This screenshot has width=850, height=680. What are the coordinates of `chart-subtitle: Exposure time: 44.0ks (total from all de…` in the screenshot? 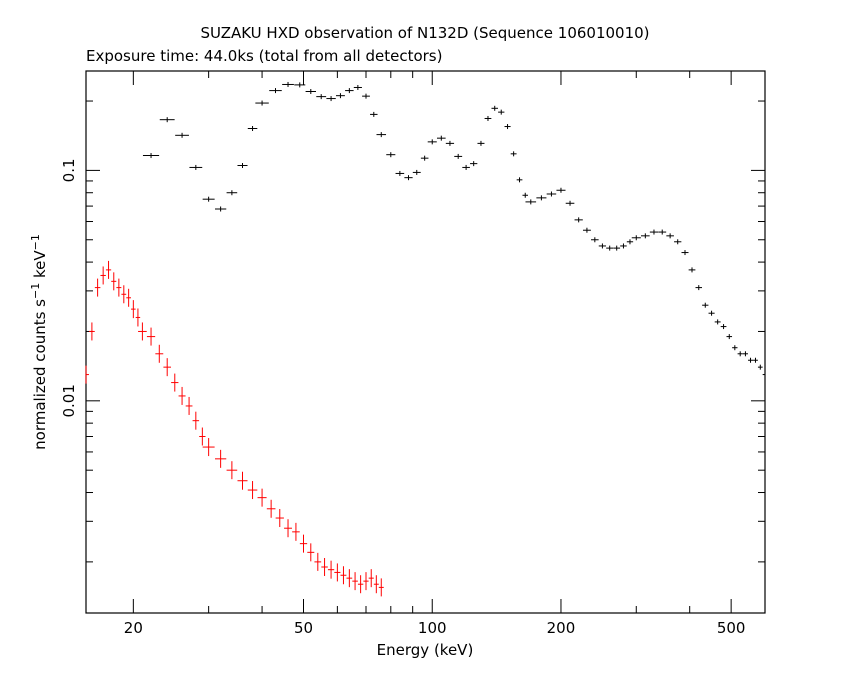 It's located at (264, 56).